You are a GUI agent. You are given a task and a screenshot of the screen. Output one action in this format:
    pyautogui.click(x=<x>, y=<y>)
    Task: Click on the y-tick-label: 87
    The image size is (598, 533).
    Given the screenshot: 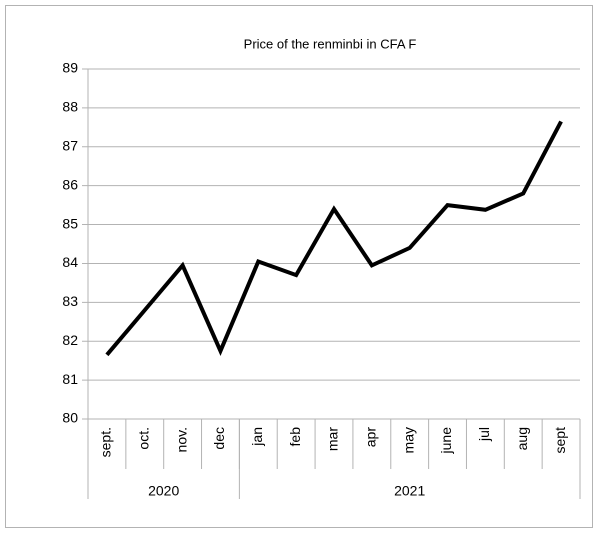 What is the action you would take?
    pyautogui.click(x=70, y=145)
    